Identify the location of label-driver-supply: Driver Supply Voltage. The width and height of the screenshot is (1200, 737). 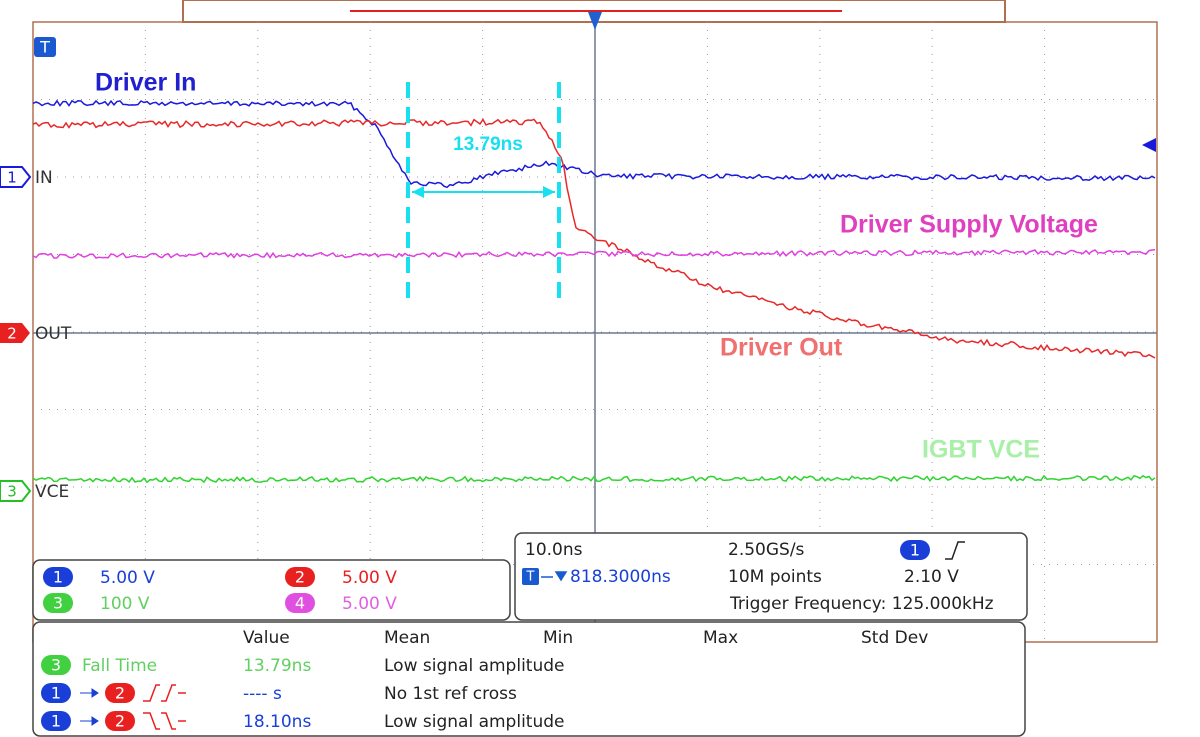
(969, 225).